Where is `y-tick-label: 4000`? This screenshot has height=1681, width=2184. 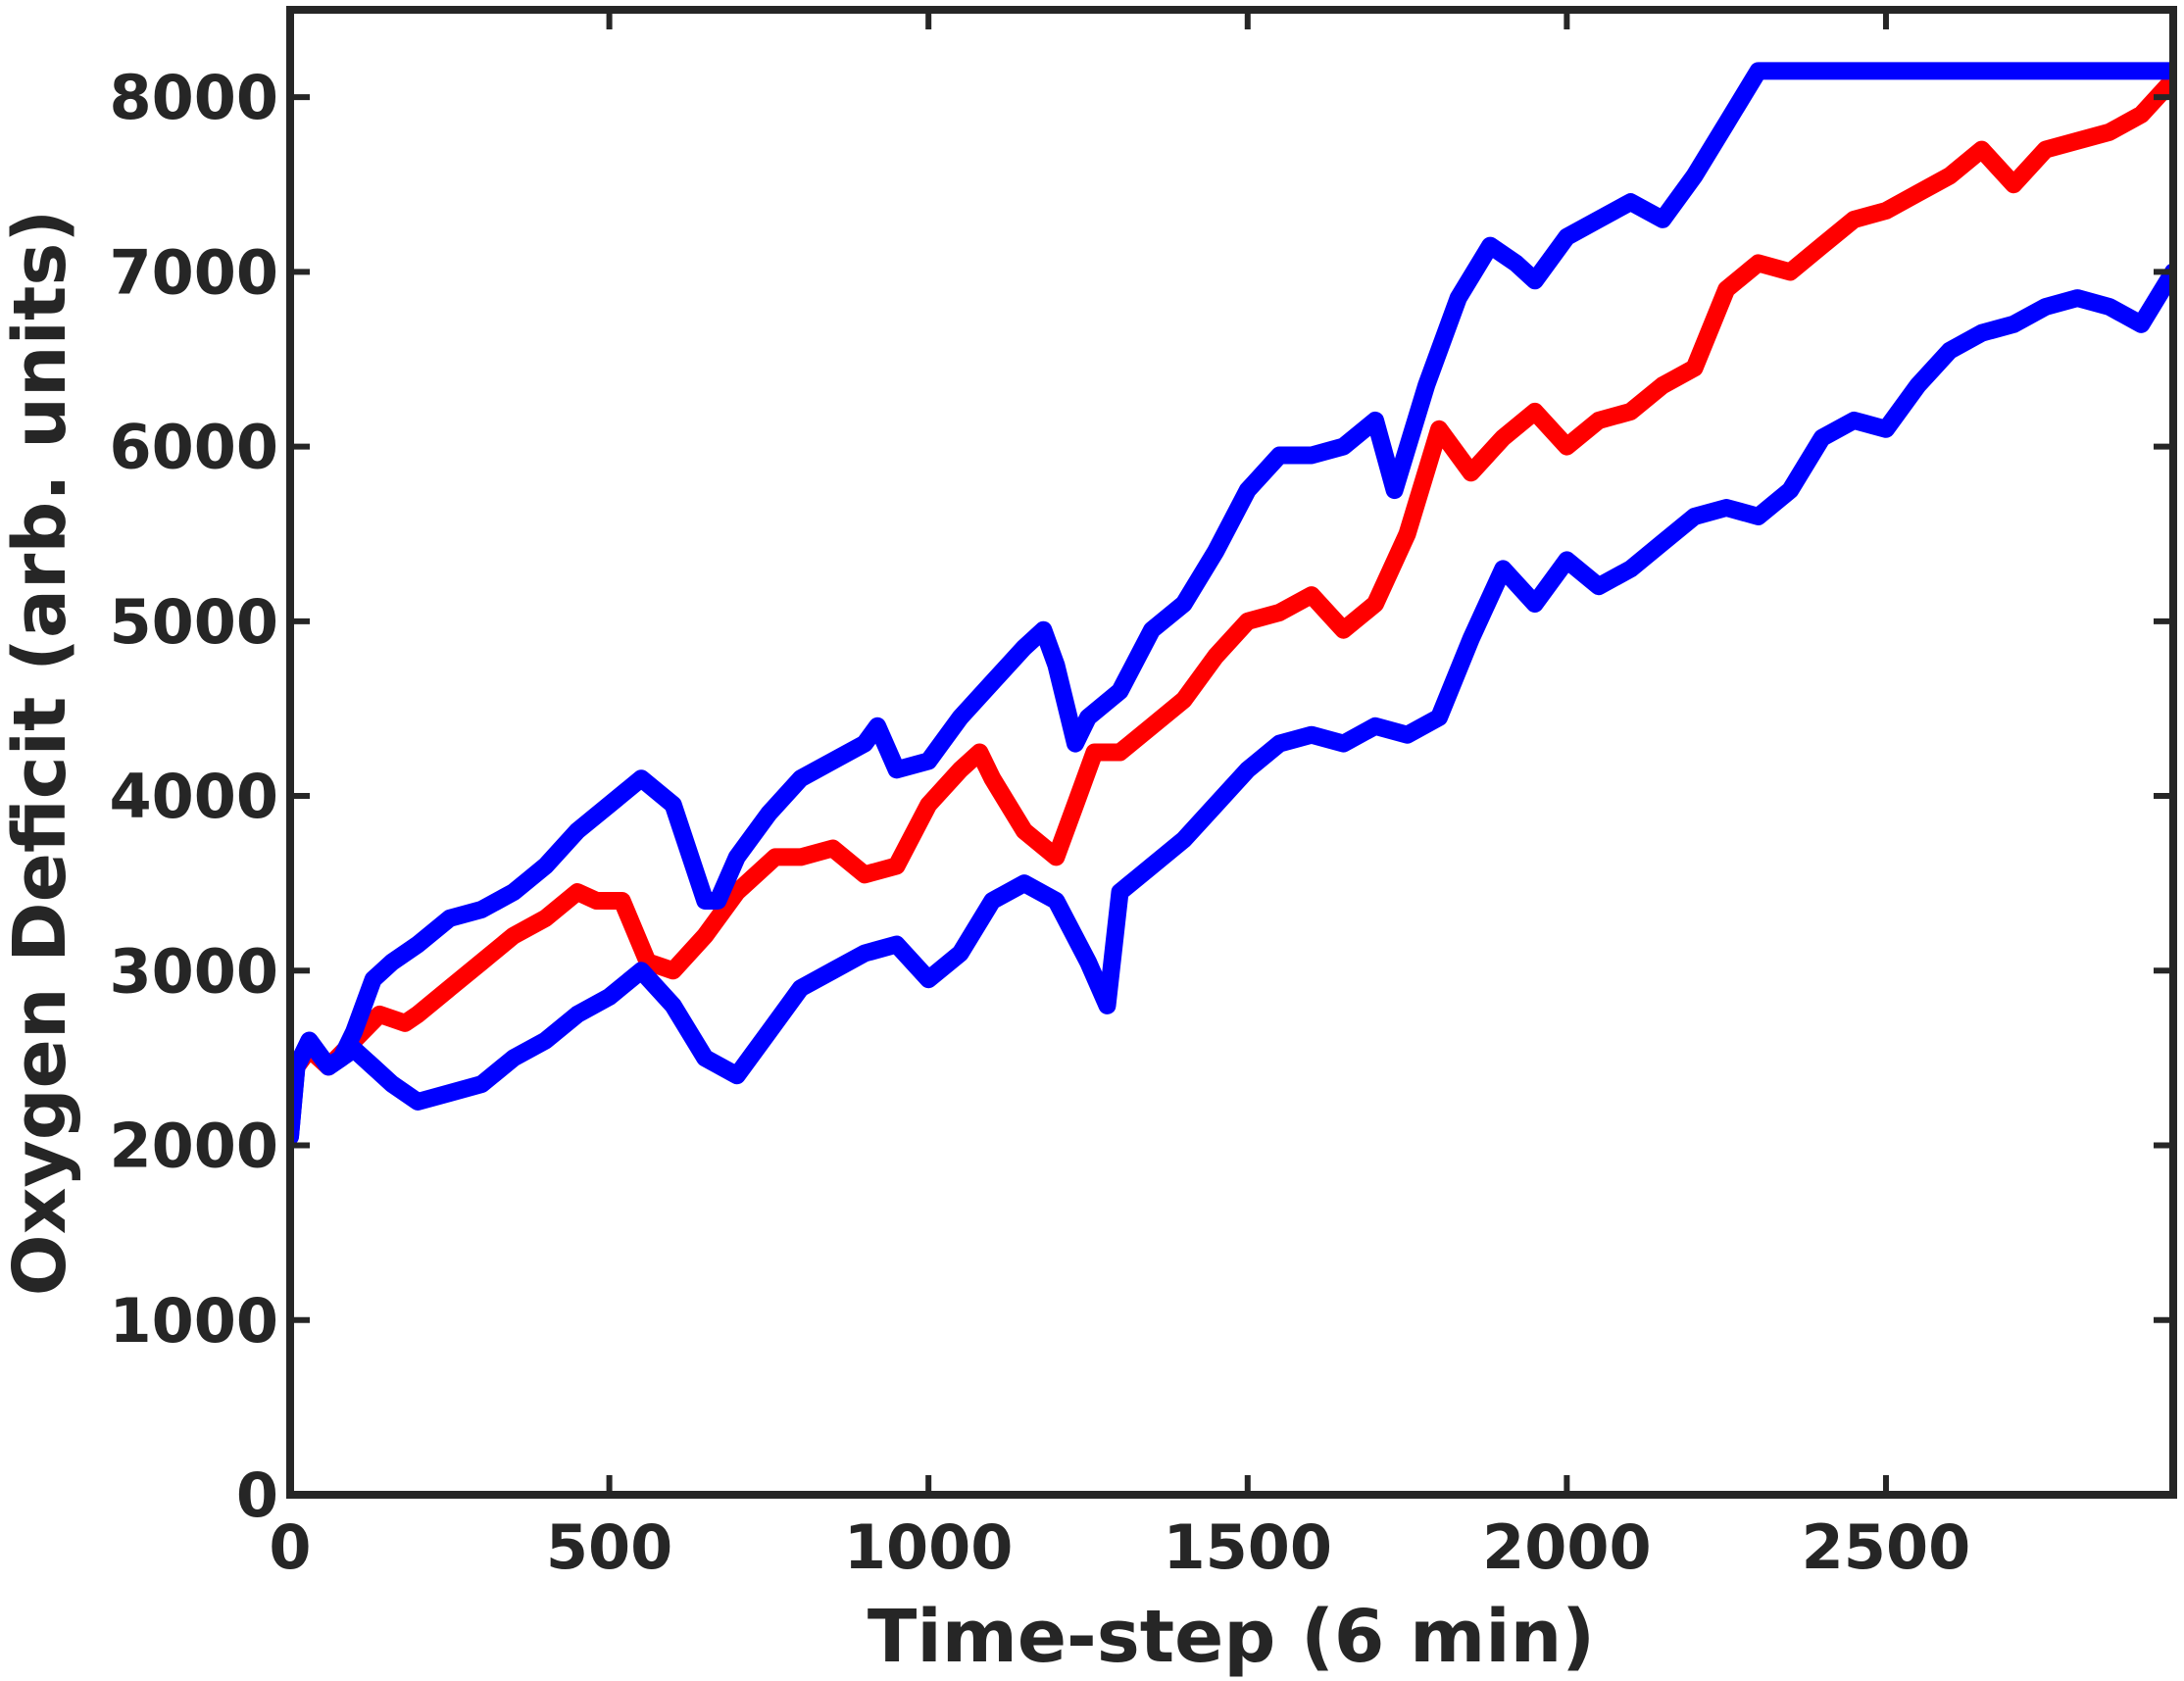
y-tick-label: 4000 is located at coordinates (193, 797).